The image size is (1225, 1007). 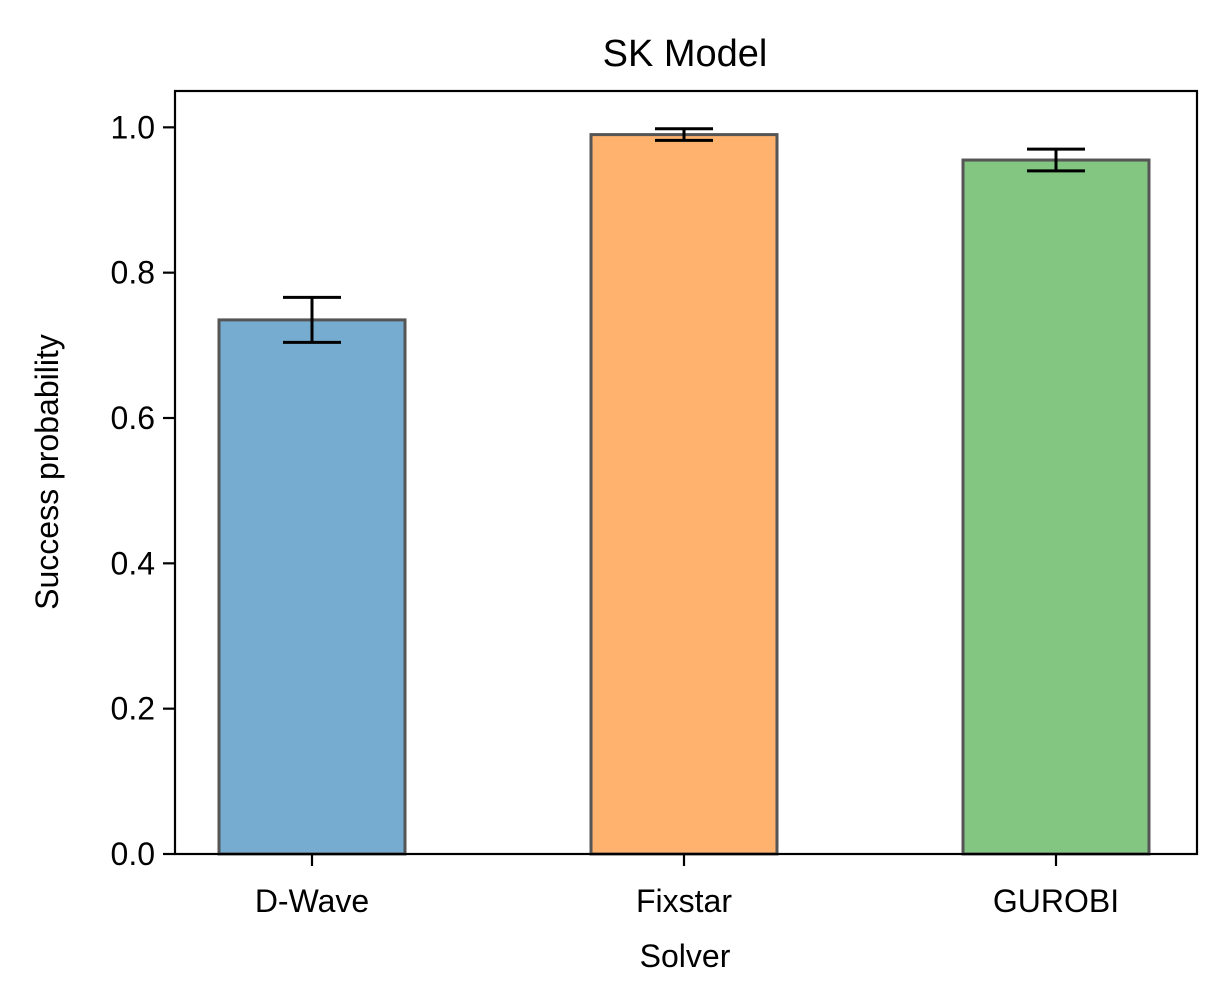 I want to click on y-tick-label: 1.0, so click(x=133, y=127).